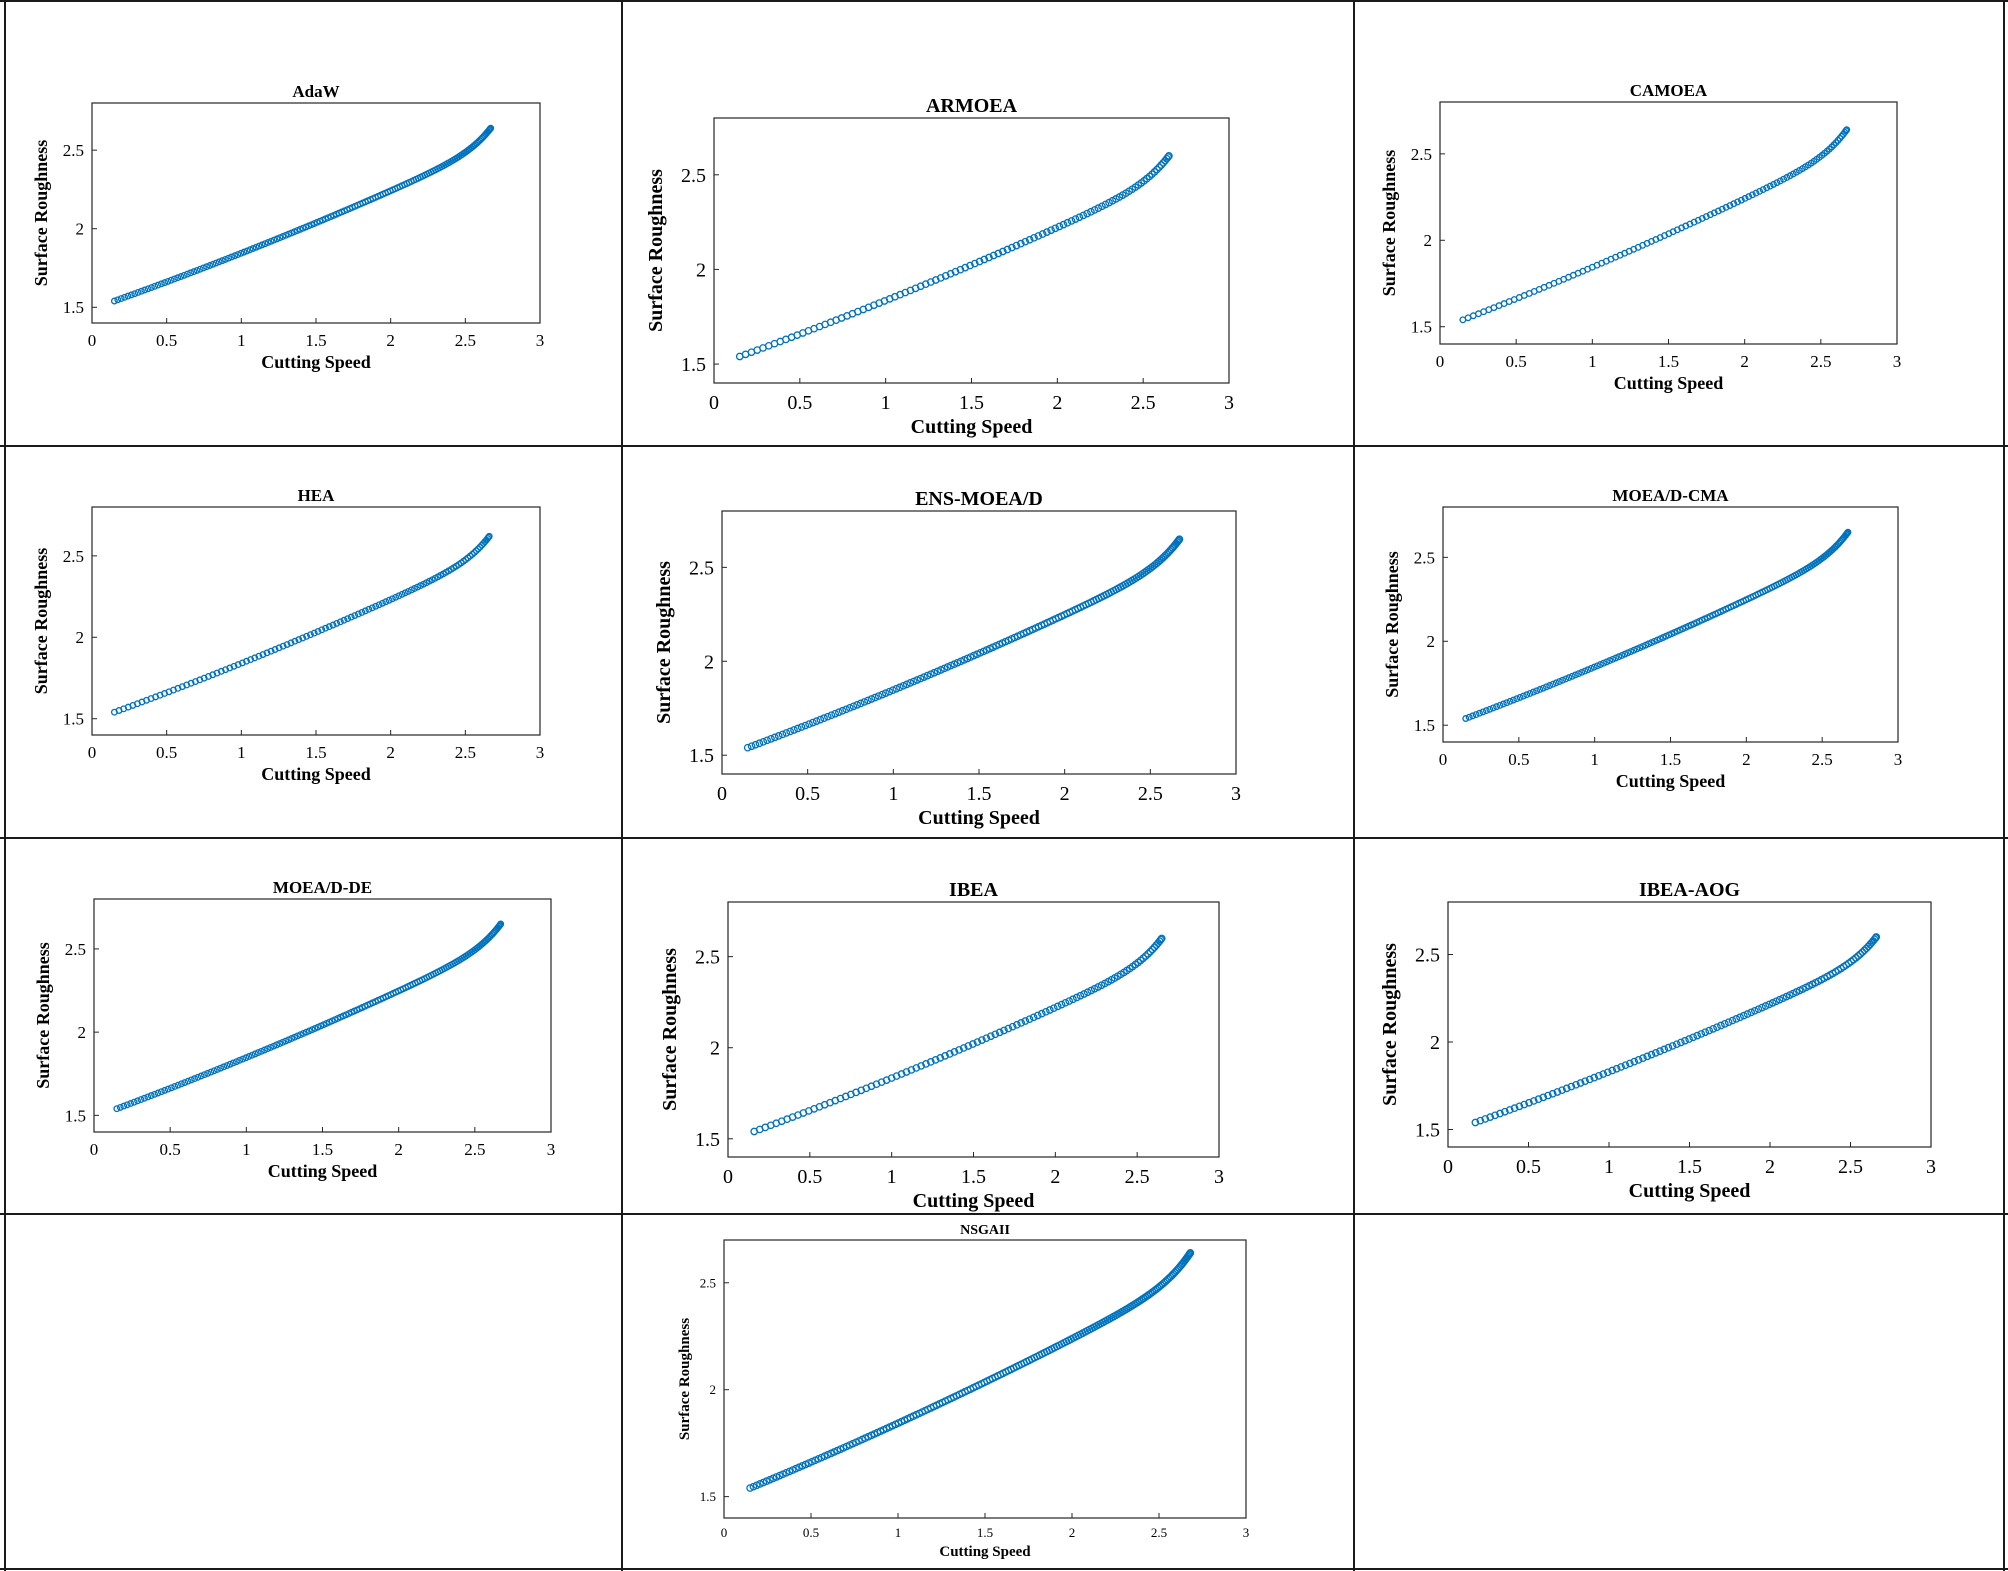 The width and height of the screenshot is (2008, 1571). What do you see at coordinates (973, 890) in the screenshot?
I see `chart-title: IBEA` at bounding box center [973, 890].